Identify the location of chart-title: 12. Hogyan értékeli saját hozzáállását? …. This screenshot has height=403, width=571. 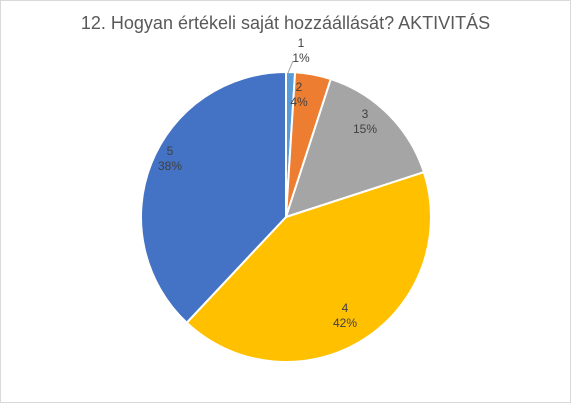
(285, 23).